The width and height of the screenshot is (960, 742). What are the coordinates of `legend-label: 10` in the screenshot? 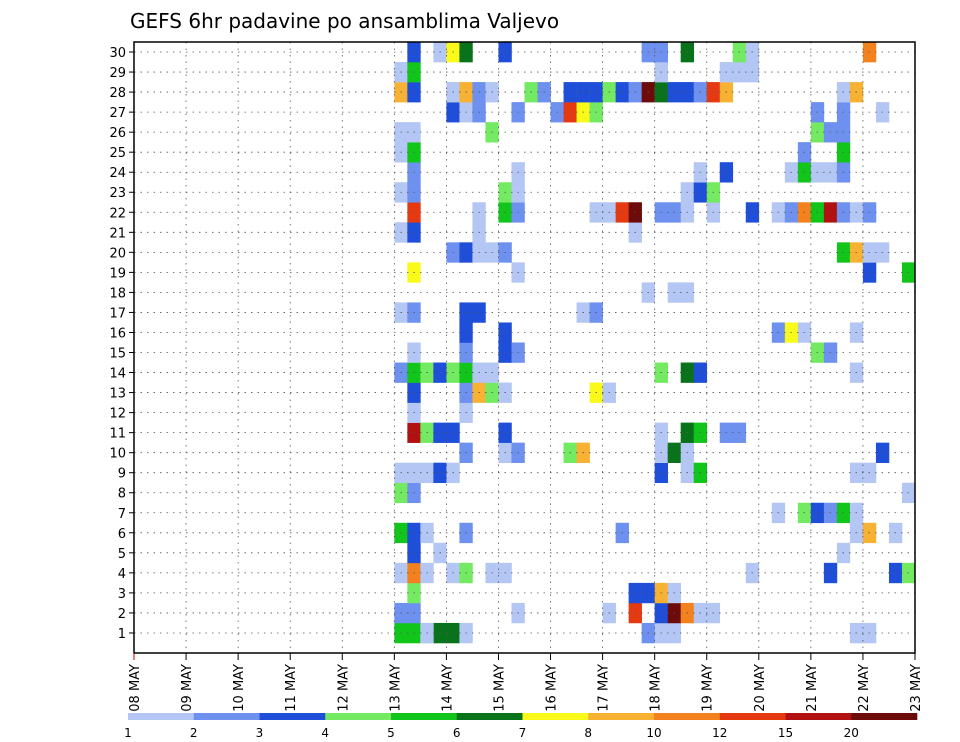 It's located at (653, 733).